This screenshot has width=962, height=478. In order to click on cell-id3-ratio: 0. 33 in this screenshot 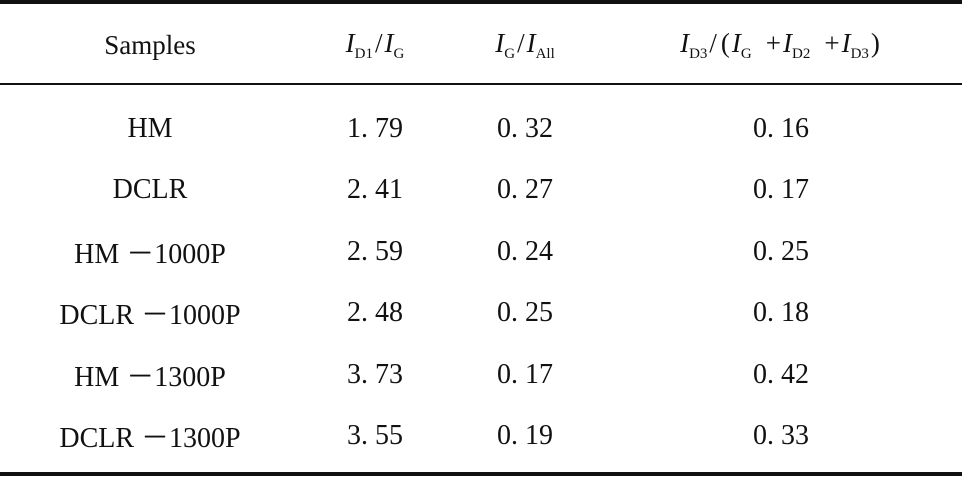, I will do `click(781, 436)`.